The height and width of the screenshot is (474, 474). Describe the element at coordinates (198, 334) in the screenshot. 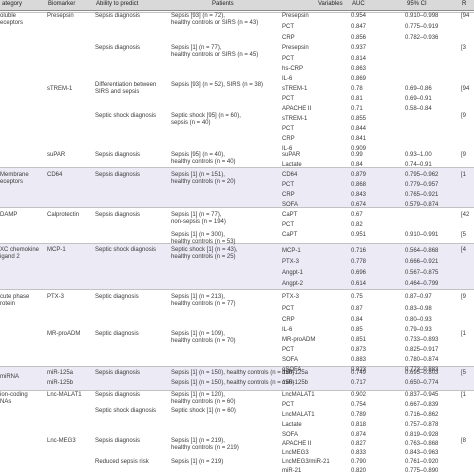

I see `table-cell: Sepsis [1] (n = 109),` at that location.